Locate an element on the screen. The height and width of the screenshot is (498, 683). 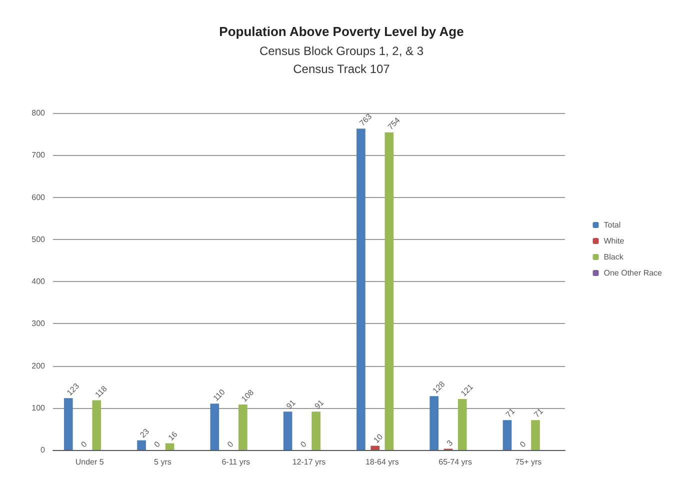
x-tick-label: Under 5 is located at coordinates (89, 462).